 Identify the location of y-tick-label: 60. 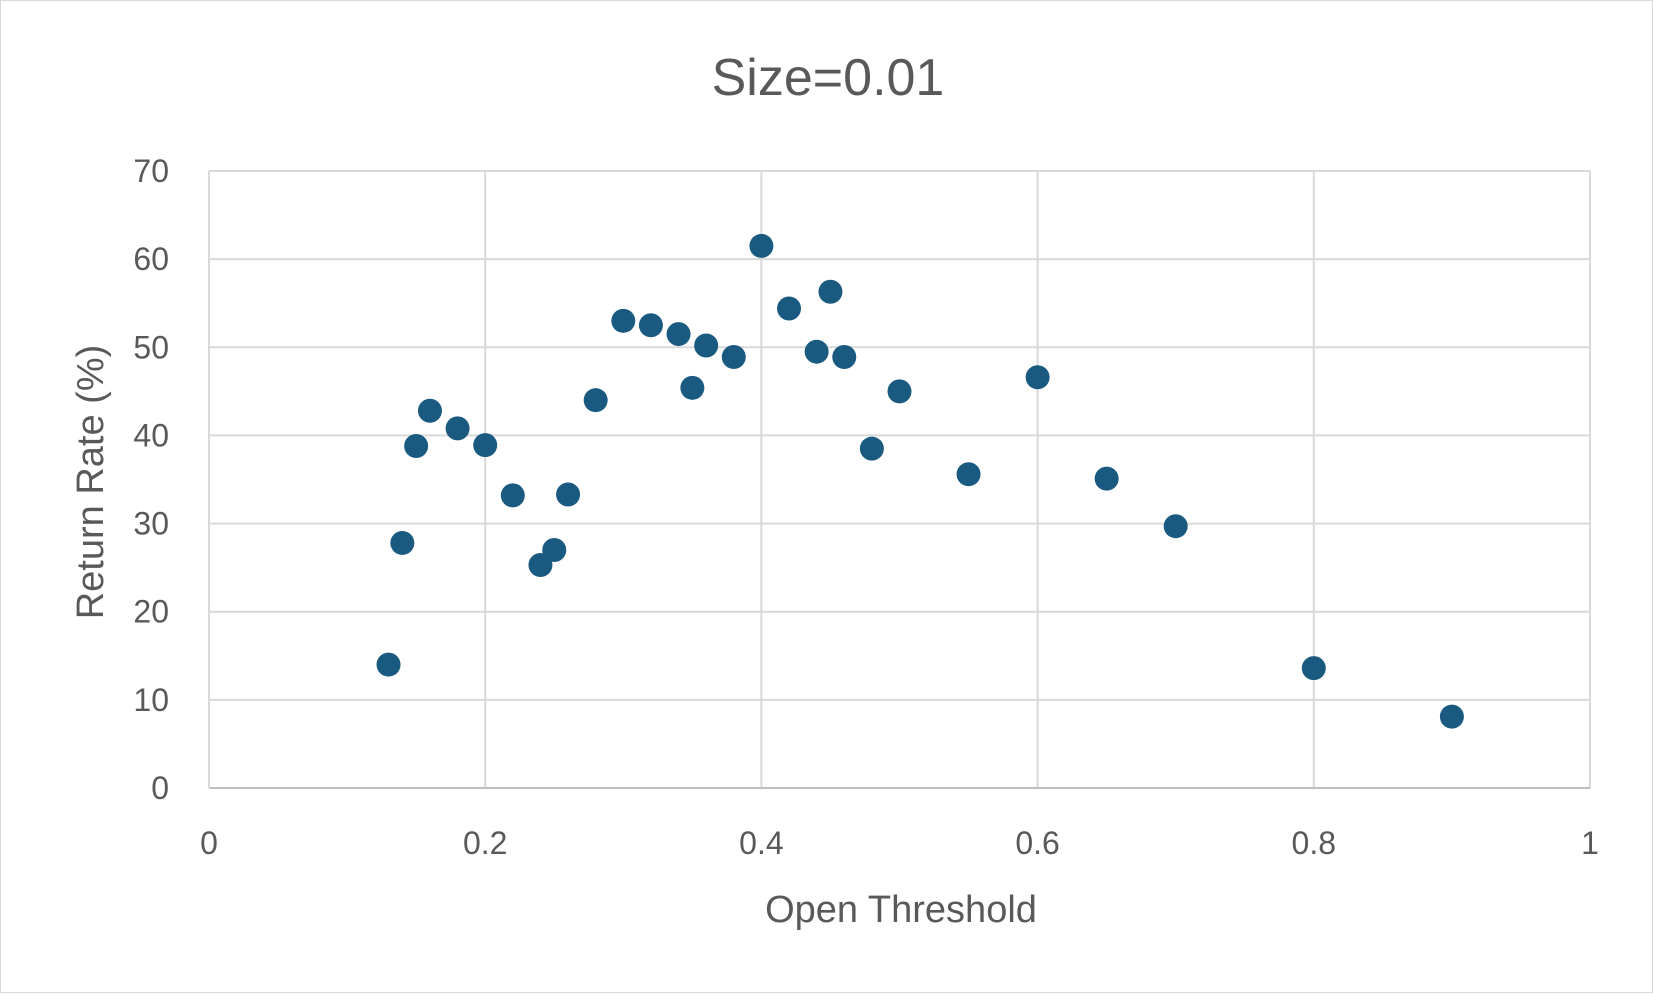
(151, 259).